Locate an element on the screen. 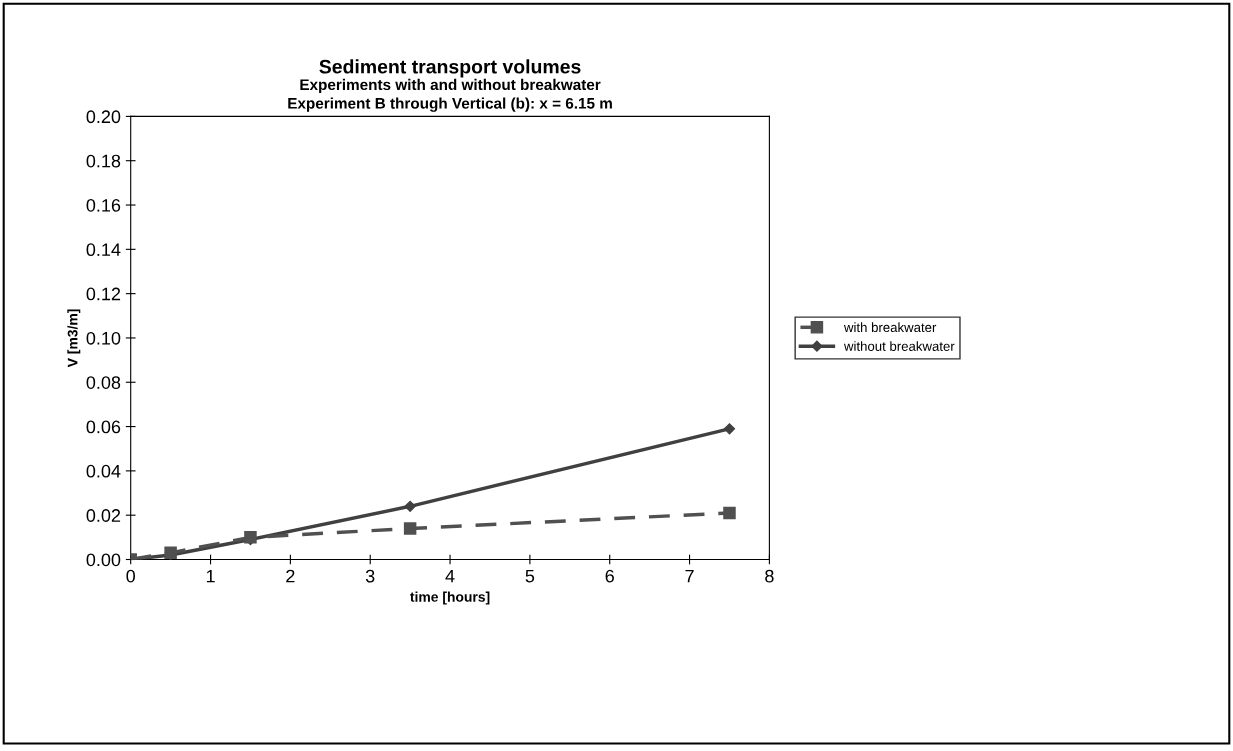 This screenshot has width=1233, height=751. y-tick-label: 0.02 is located at coordinates (103, 515).